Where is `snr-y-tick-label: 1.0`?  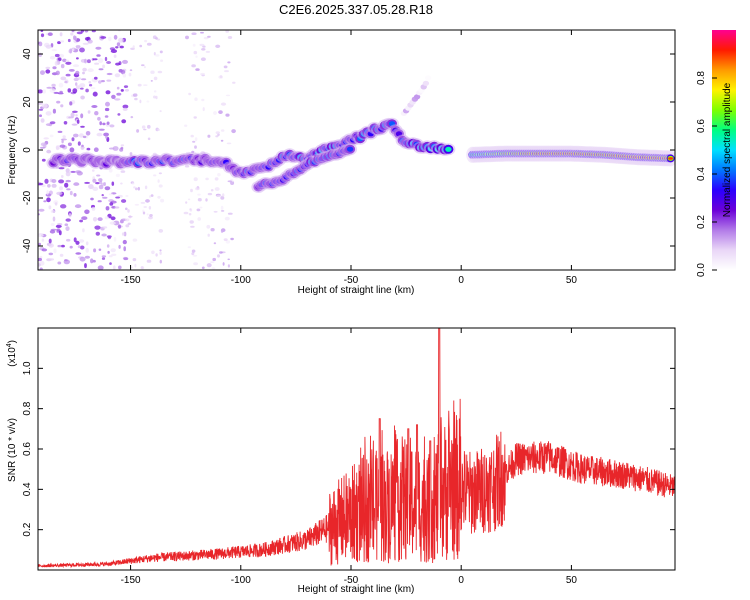
snr-y-tick-label: 1.0 is located at coordinates (27, 368).